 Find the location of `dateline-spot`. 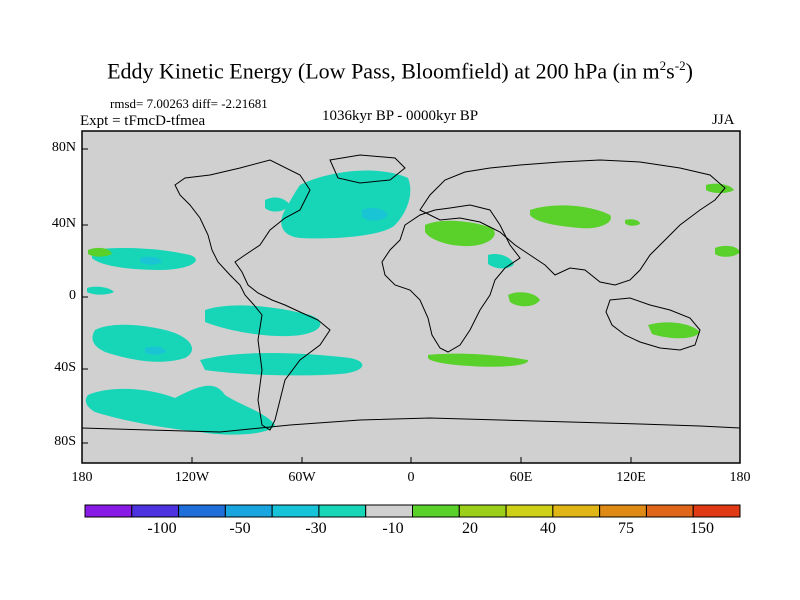

dateline-spot is located at coordinates (100, 252).